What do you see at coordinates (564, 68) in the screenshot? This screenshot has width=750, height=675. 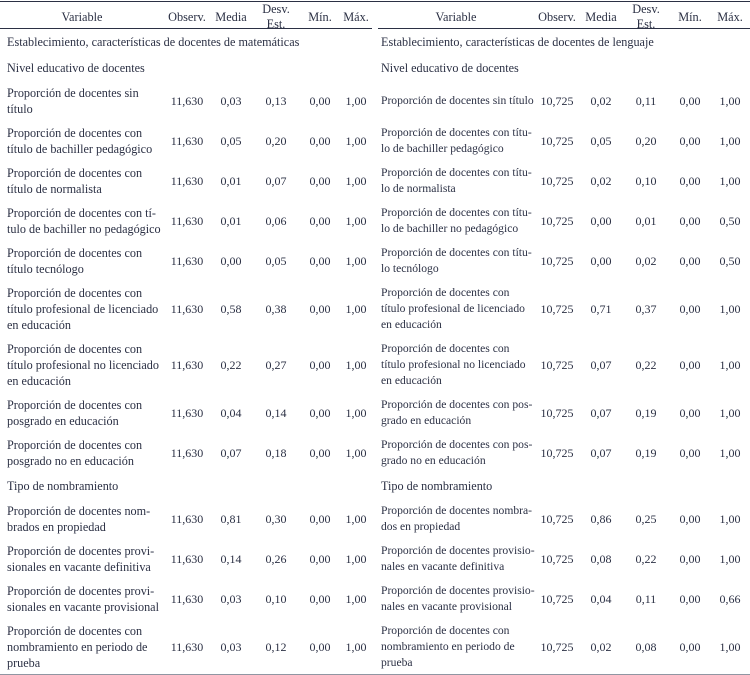 I see `section-row: Nivel educativo de docentes` at bounding box center [564, 68].